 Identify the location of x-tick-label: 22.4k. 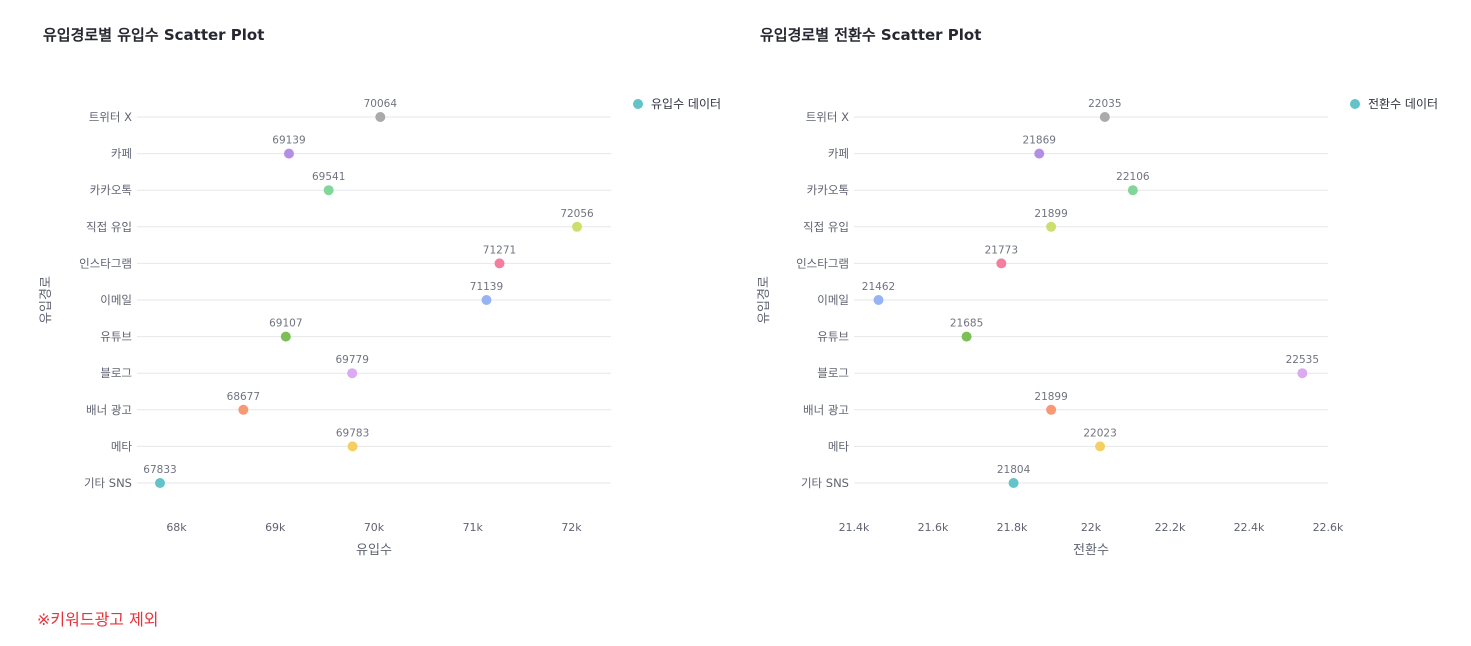
(1249, 527).